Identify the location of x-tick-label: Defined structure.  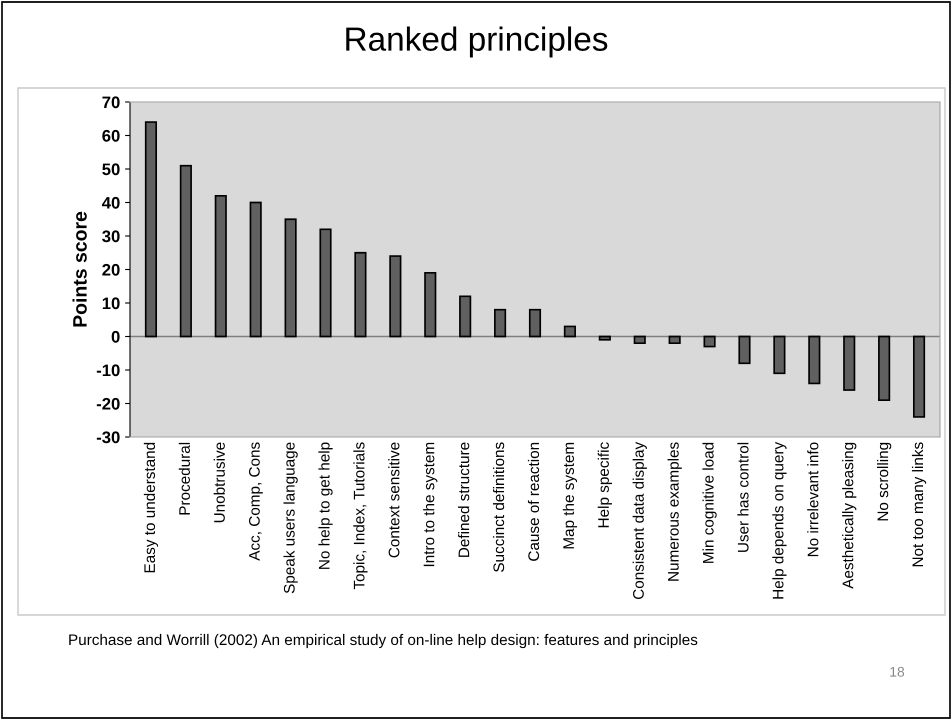
(464, 499).